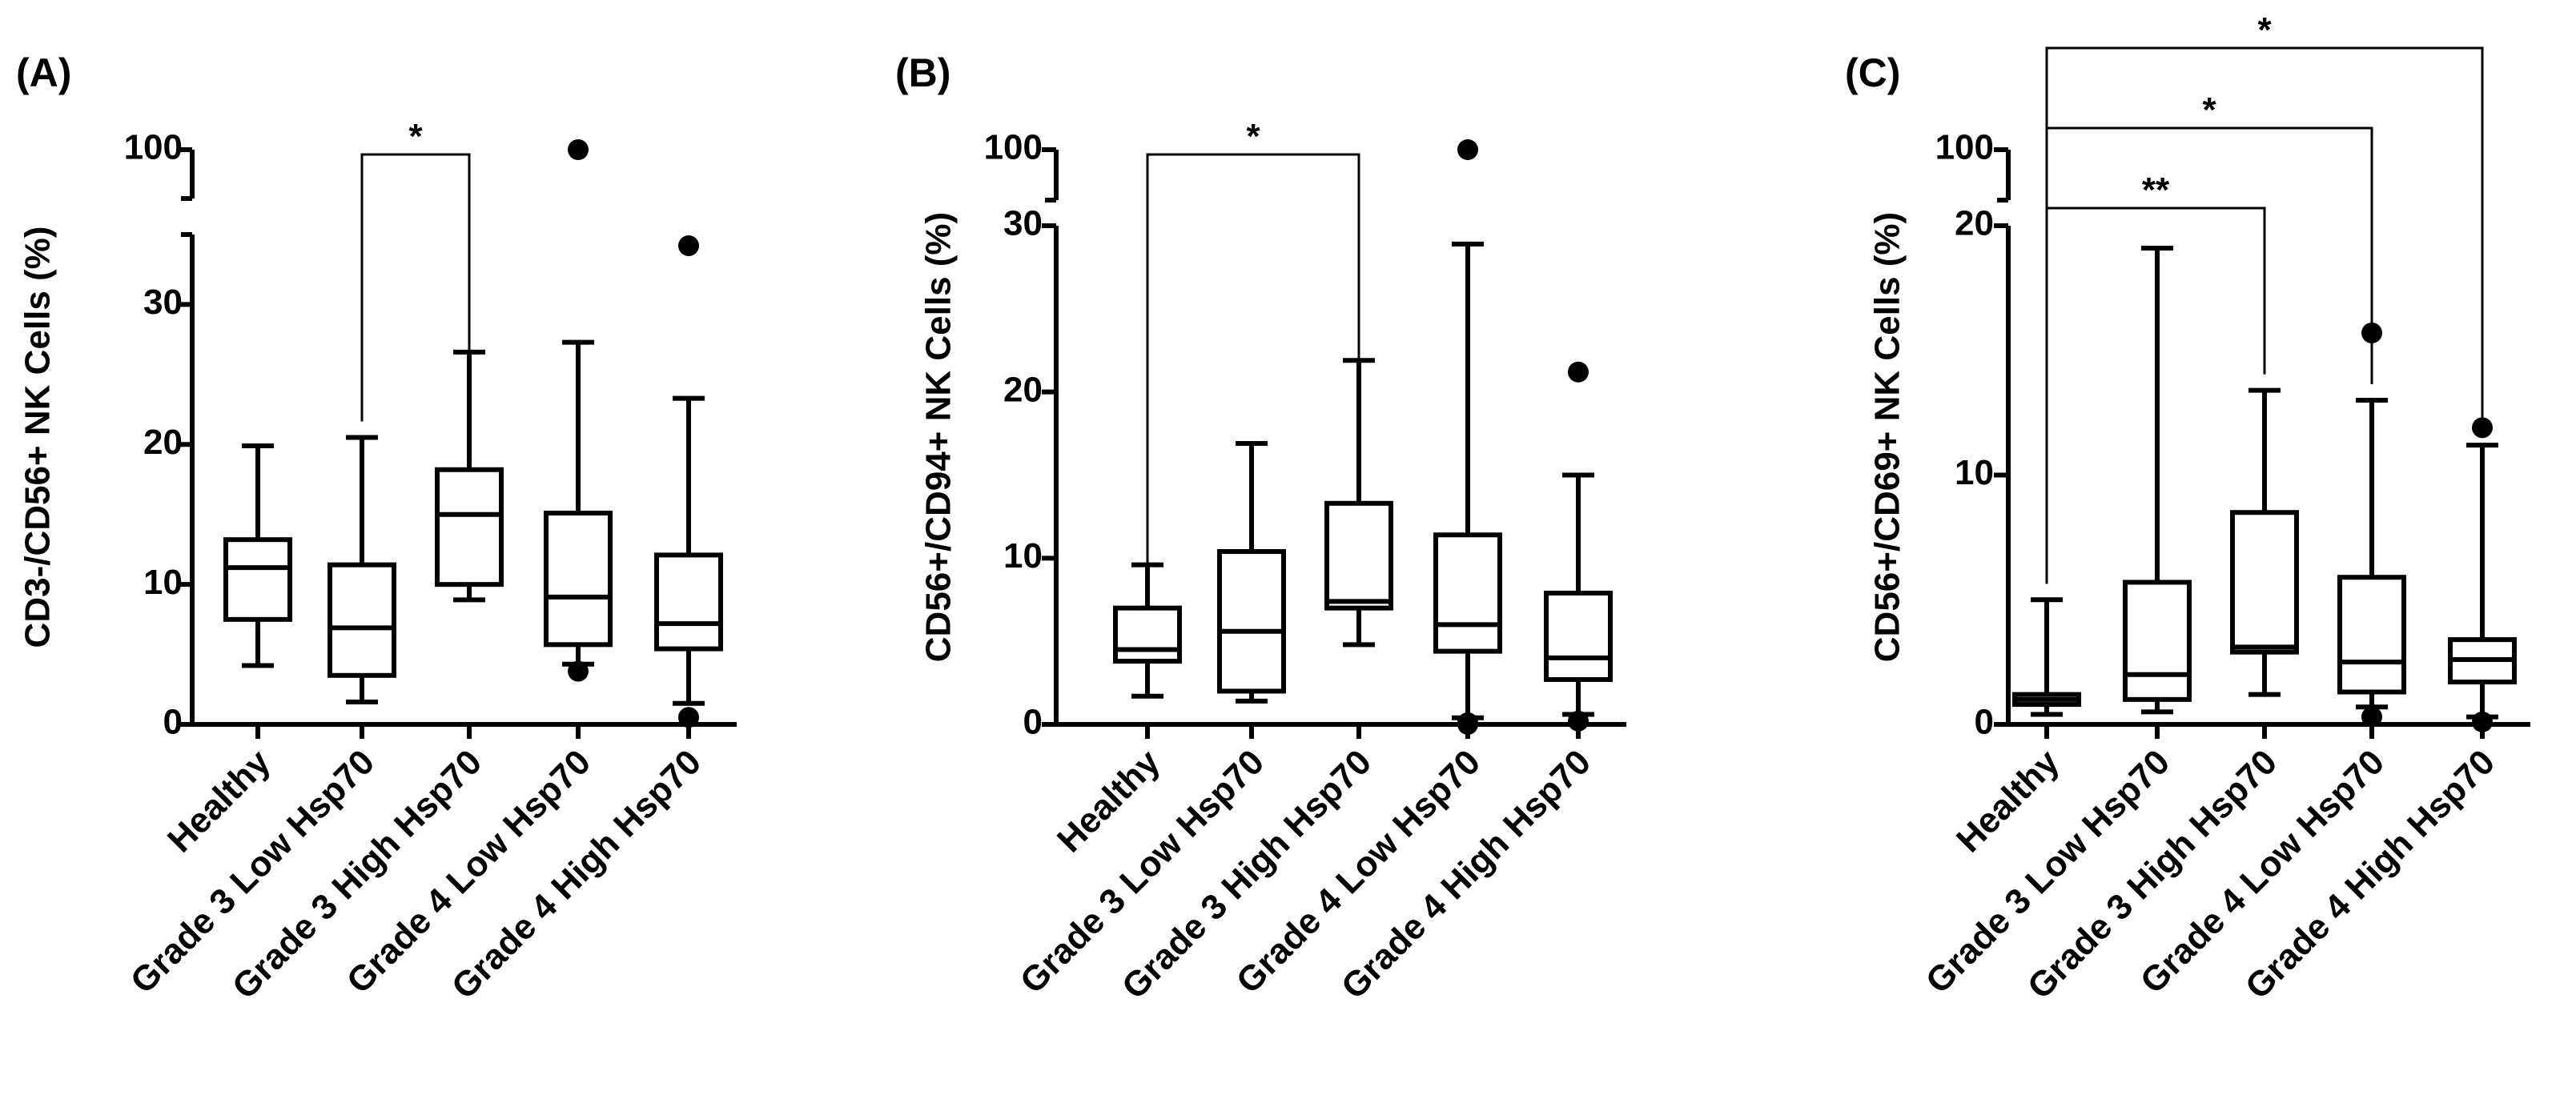  What do you see at coordinates (1872, 72) in the screenshot?
I see `panel-label: (C)` at bounding box center [1872, 72].